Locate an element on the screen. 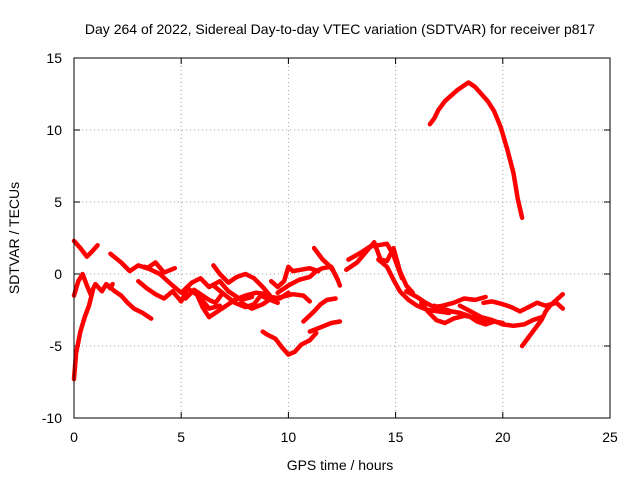  y-tick-labels: -10 -5 0 5 10 15 is located at coordinates (52, 238).